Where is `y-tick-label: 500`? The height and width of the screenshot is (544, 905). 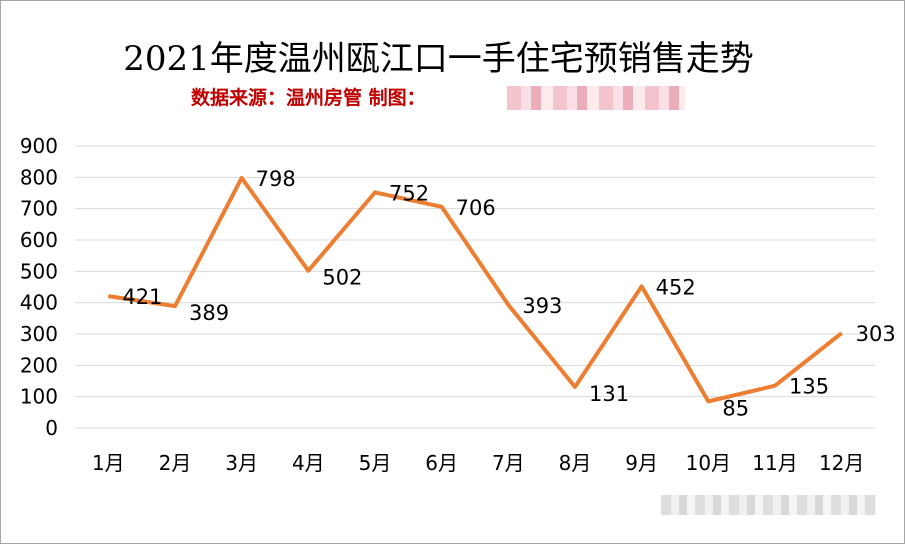 y-tick-label: 500 is located at coordinates (39, 271).